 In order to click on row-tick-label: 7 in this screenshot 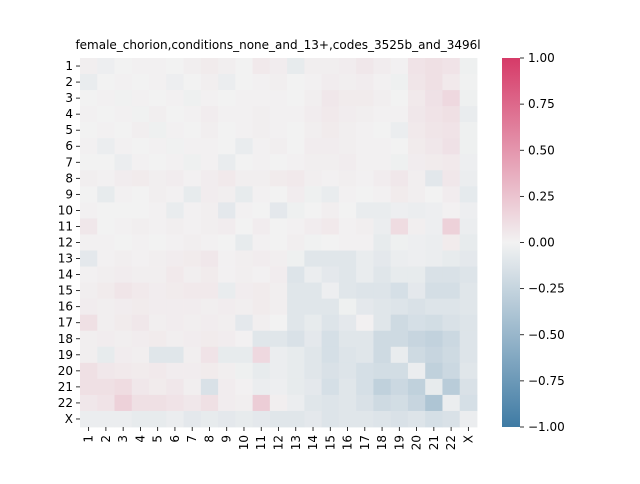, I will do `click(69, 162)`.